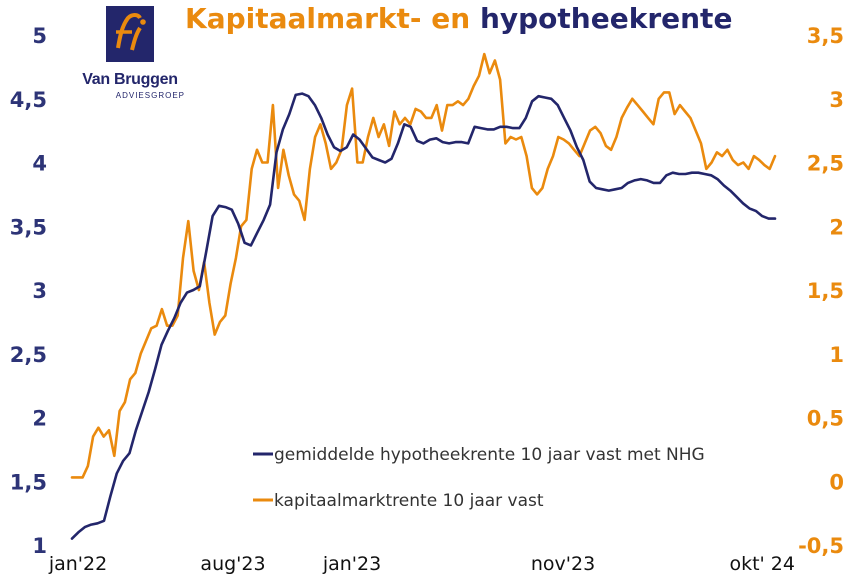 This screenshot has height=577, width=850. Describe the element at coordinates (150, 95) in the screenshot. I see `logo-subtitle: ADVIESGROEP` at that location.